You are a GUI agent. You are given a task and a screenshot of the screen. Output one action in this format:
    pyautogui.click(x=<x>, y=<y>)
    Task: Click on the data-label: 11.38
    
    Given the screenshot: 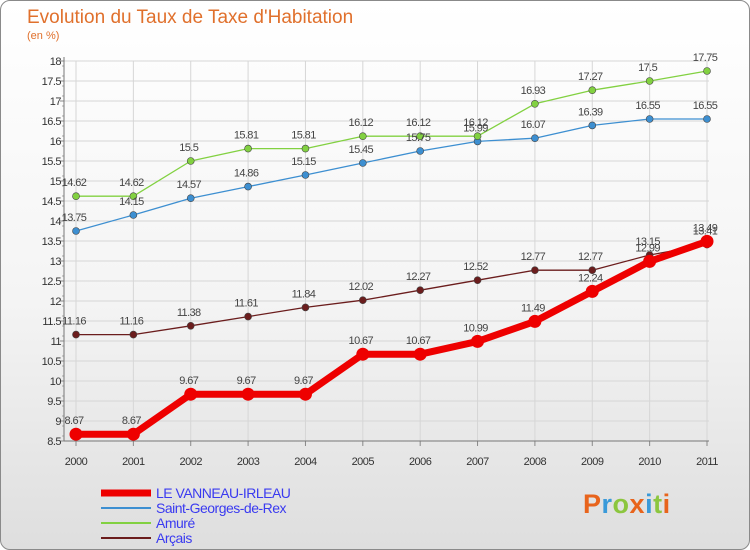 What is the action you would take?
    pyautogui.click(x=189, y=313)
    